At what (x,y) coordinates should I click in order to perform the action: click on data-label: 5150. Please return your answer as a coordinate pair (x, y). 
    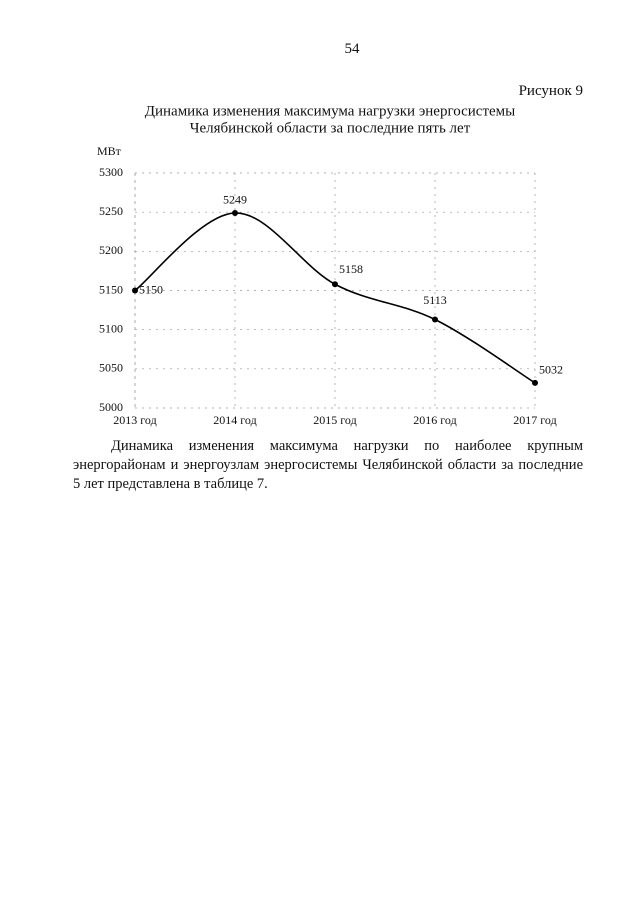
    Looking at the image, I should click on (151, 289).